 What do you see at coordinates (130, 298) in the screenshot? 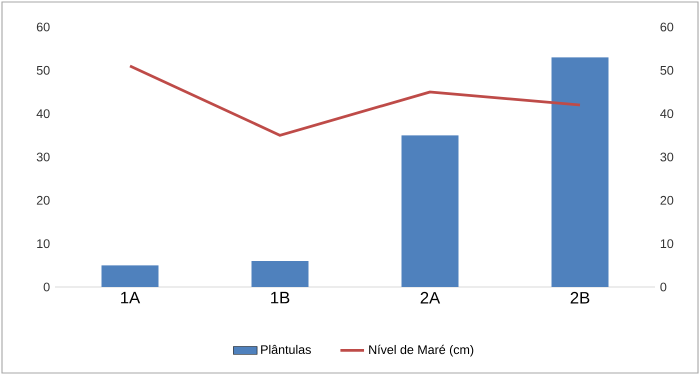
I see `x-tick-label: 1A` at bounding box center [130, 298].